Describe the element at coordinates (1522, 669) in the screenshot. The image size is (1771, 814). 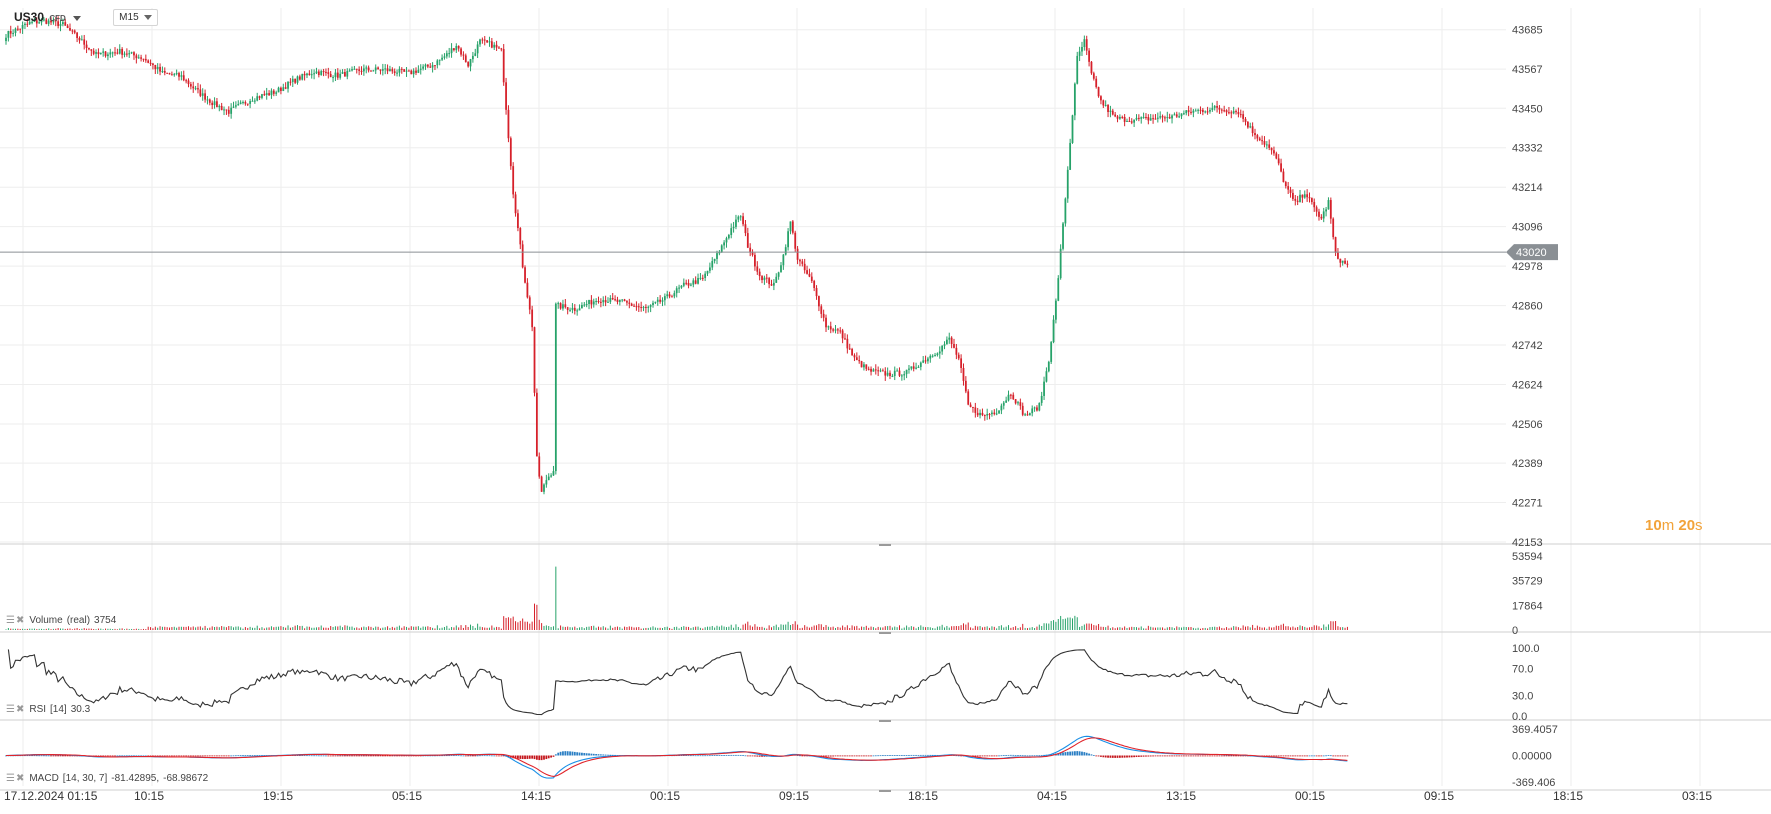
I see `rsi-tick-label: 70.0` at that location.